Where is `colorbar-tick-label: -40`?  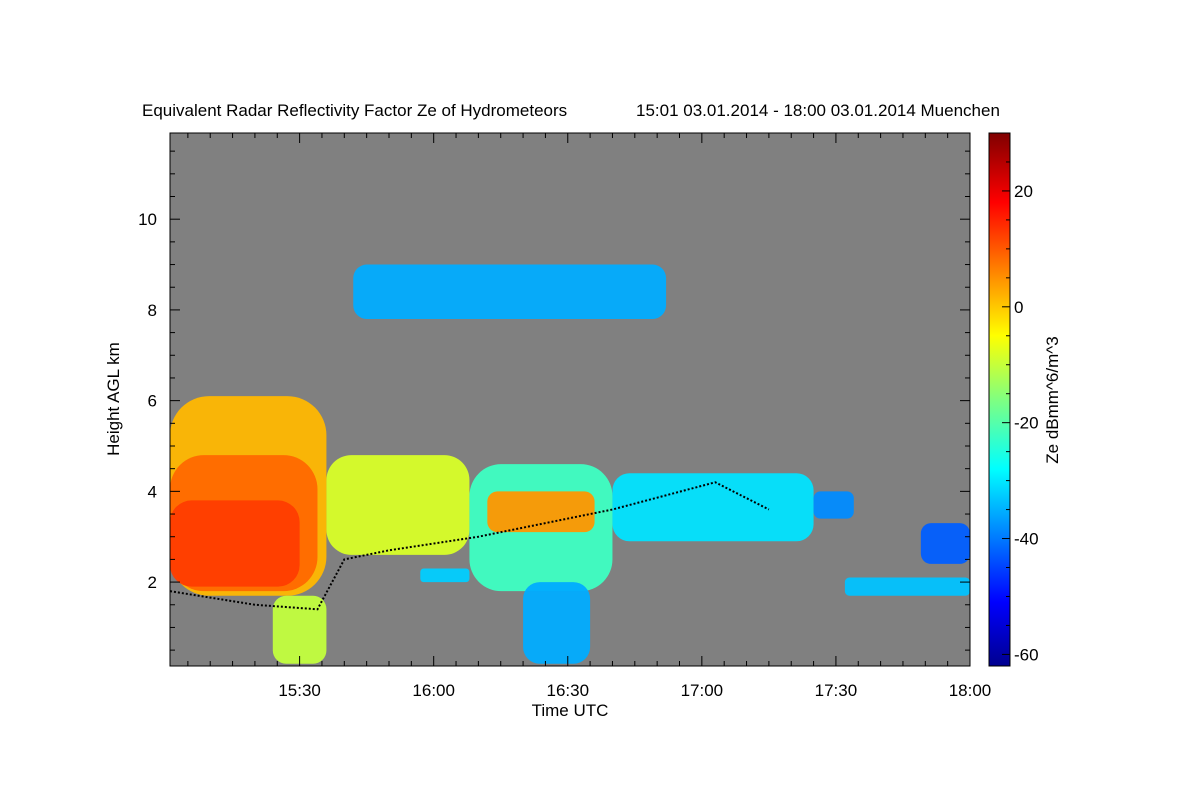 colorbar-tick-label: -40 is located at coordinates (1026, 539).